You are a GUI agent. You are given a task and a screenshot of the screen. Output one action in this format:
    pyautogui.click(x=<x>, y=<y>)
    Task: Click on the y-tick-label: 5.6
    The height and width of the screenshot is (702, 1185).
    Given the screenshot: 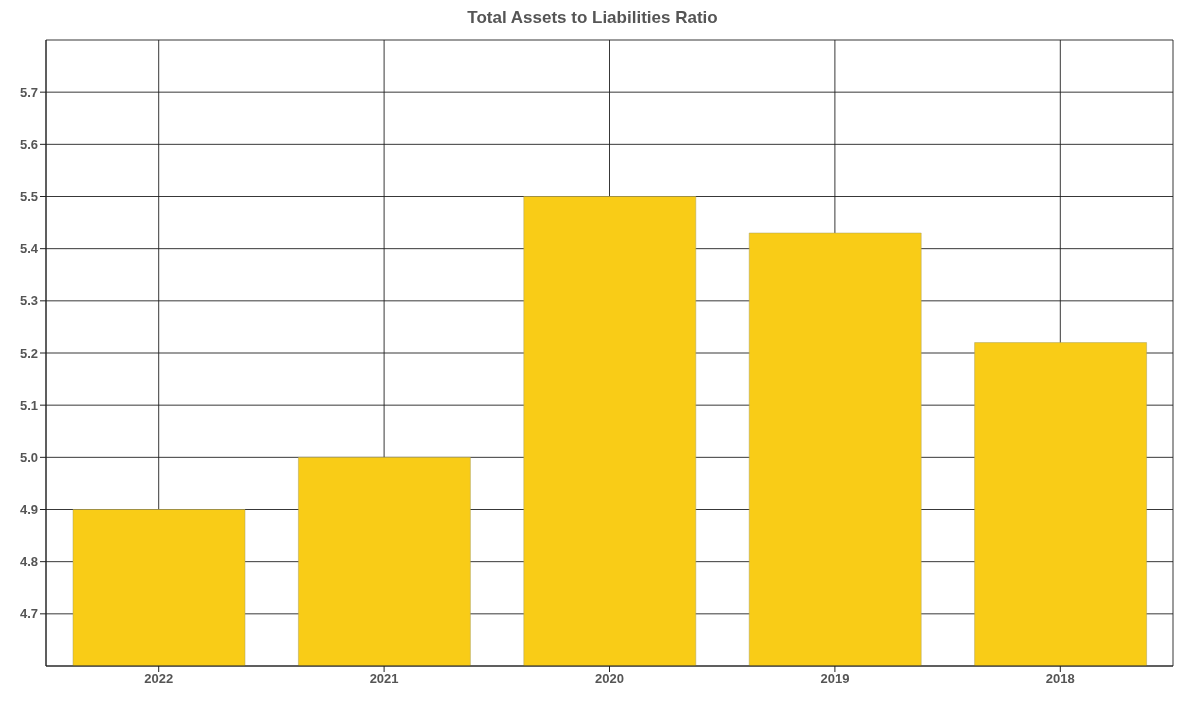 What is the action you would take?
    pyautogui.click(x=28, y=144)
    